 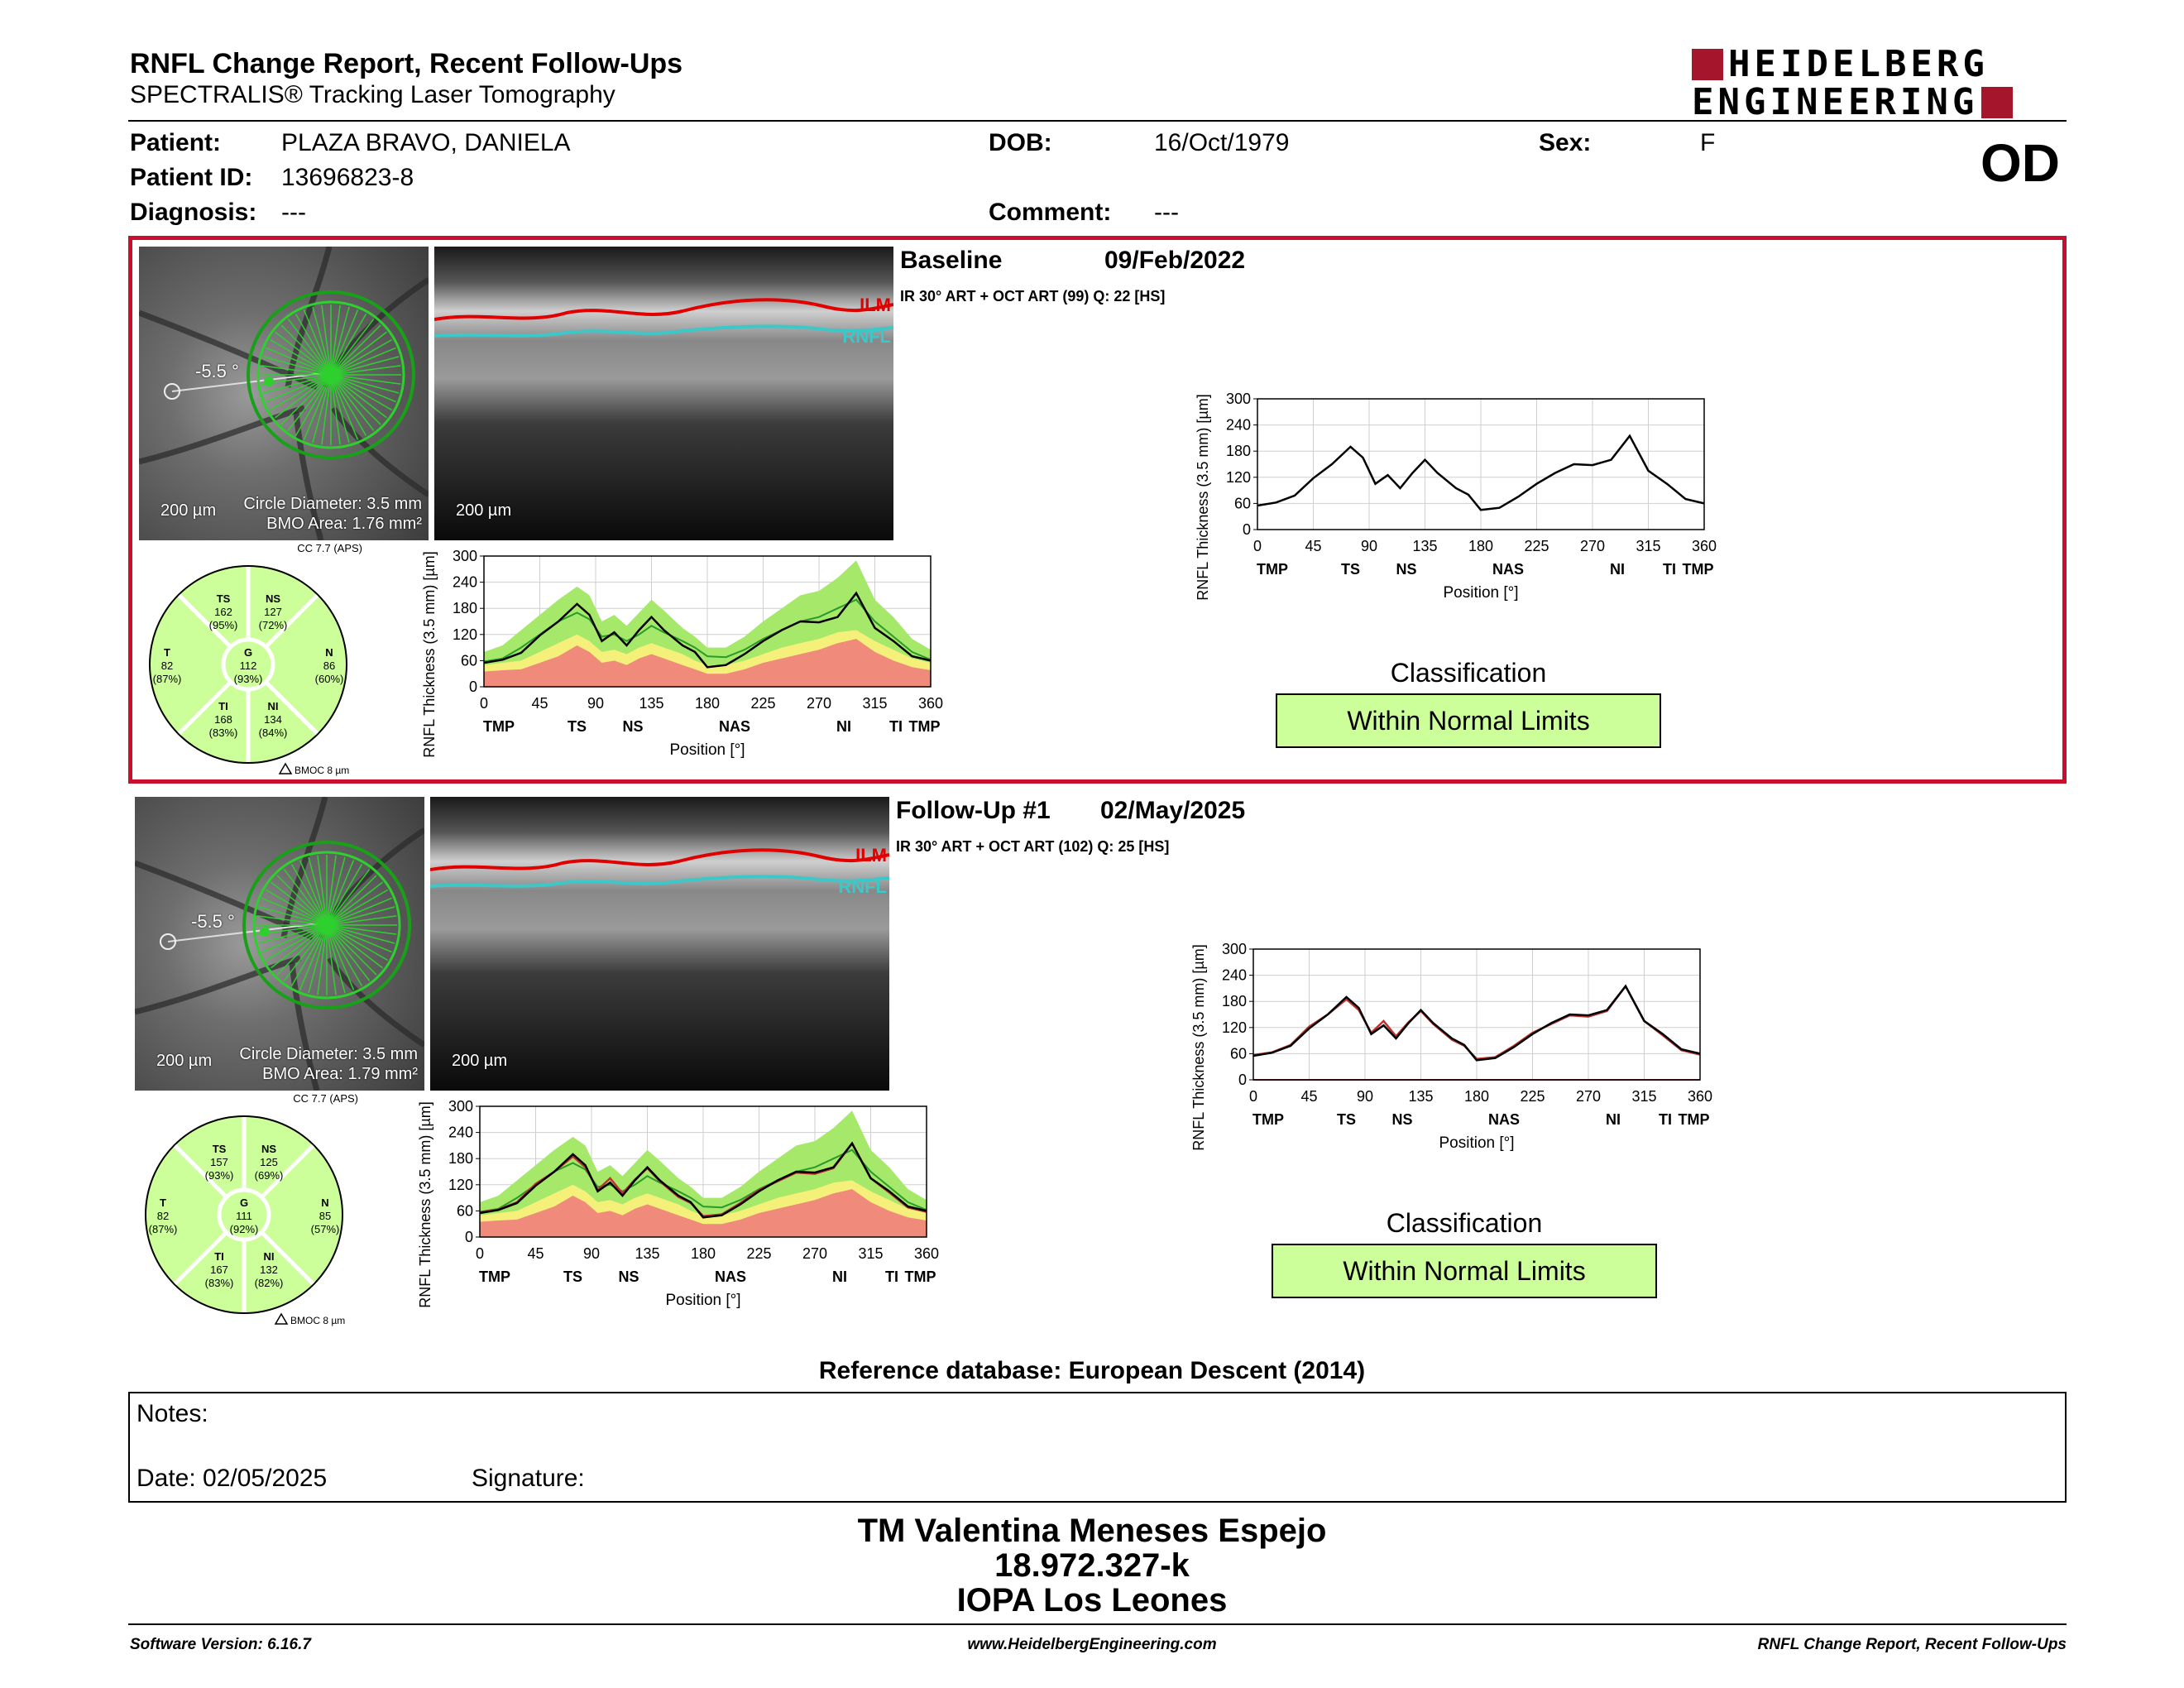 What do you see at coordinates (248, 665) in the screenshot?
I see `sector-g-value: 112` at bounding box center [248, 665].